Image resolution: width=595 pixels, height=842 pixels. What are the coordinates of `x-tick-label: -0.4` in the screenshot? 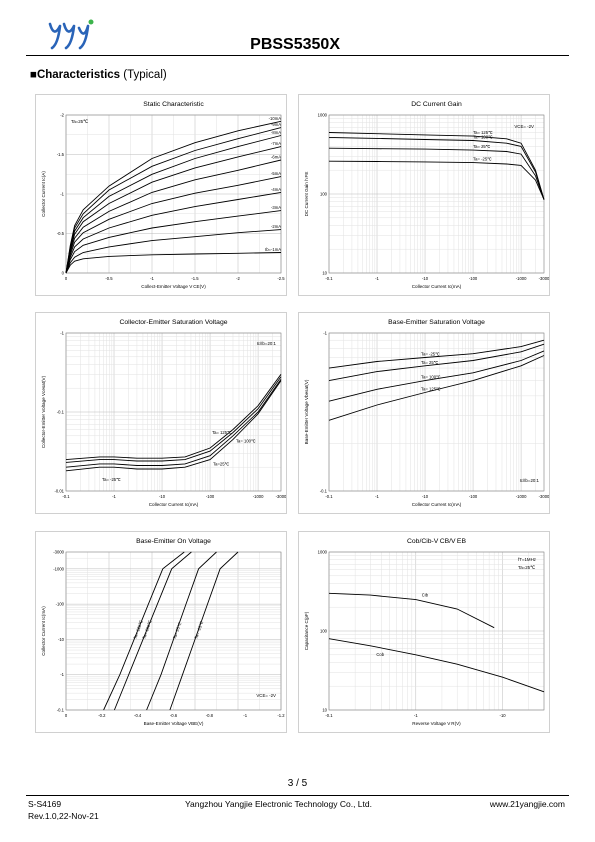 It's located at (138, 715).